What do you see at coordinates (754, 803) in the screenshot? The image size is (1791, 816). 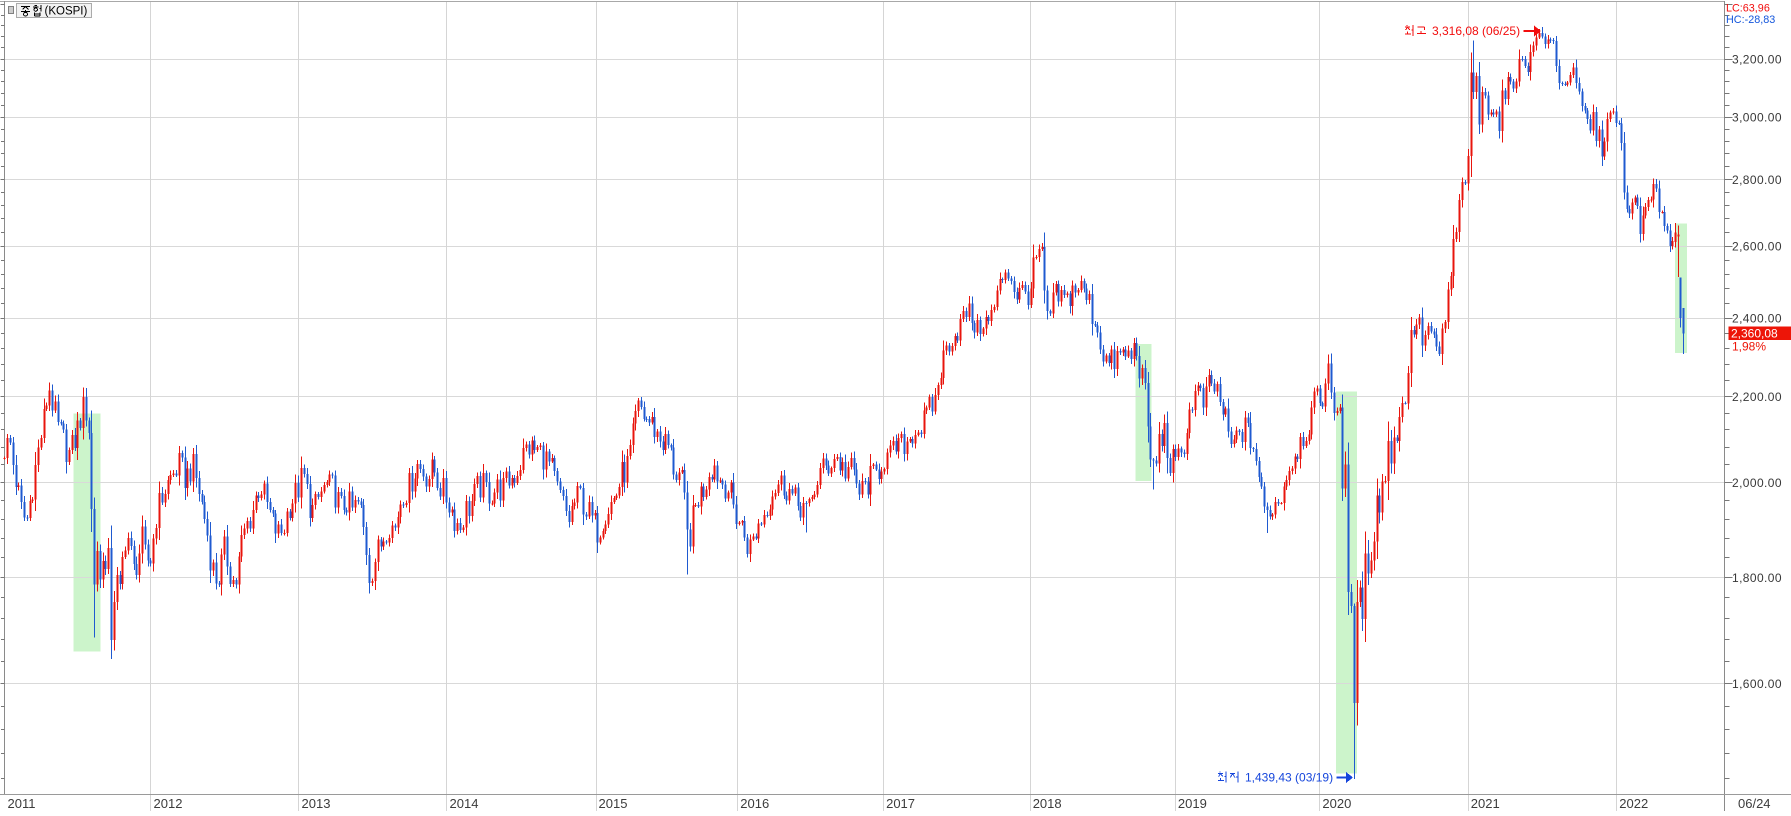 I see `svg-text: 2016` at bounding box center [754, 803].